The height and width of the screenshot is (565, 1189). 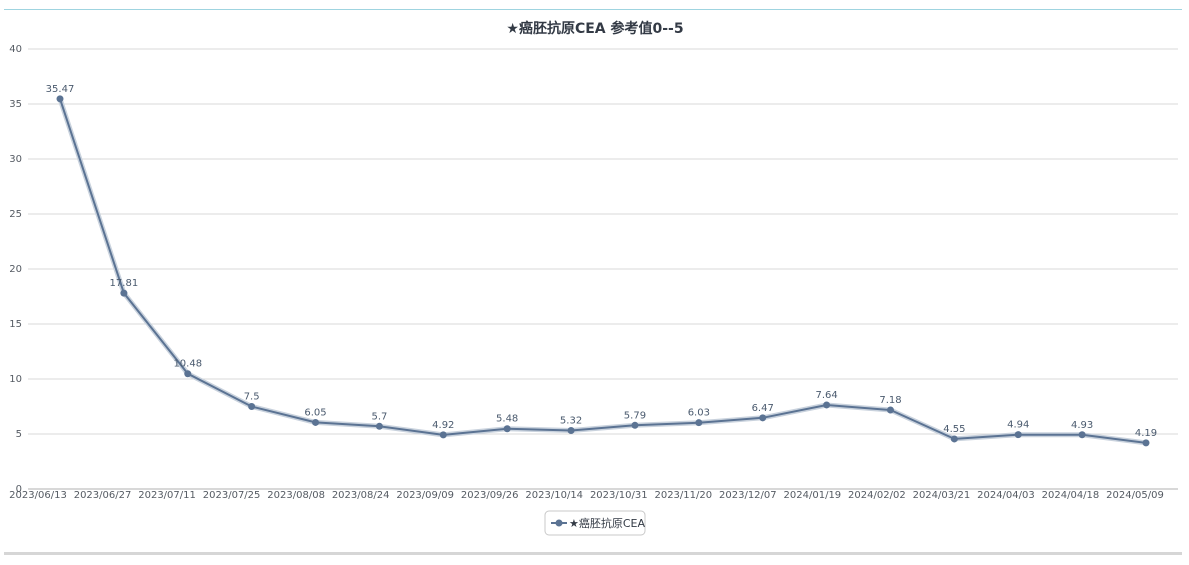 What do you see at coordinates (507, 419) in the screenshot?
I see `data-label: 5.48` at bounding box center [507, 419].